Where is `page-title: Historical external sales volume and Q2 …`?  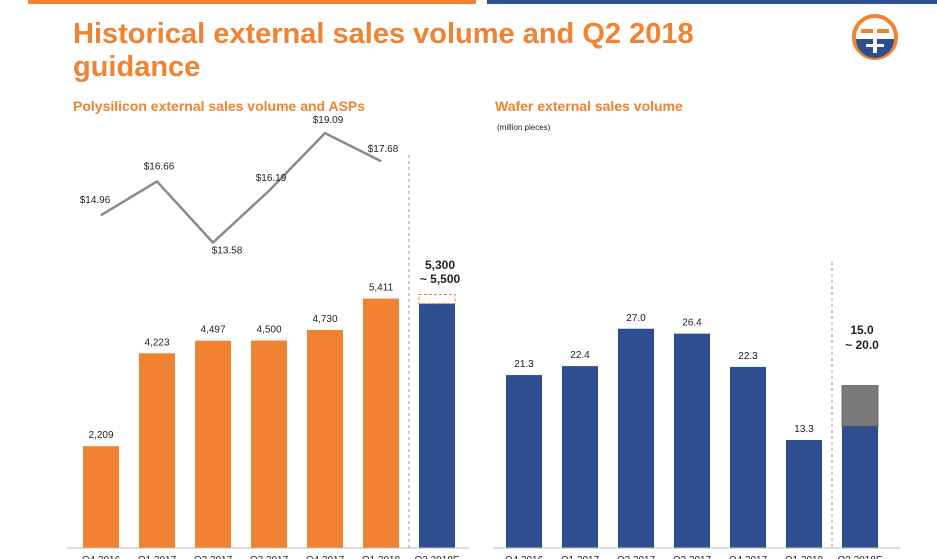
page-title: Historical external sales volume and Q2 … is located at coordinates (383, 50).